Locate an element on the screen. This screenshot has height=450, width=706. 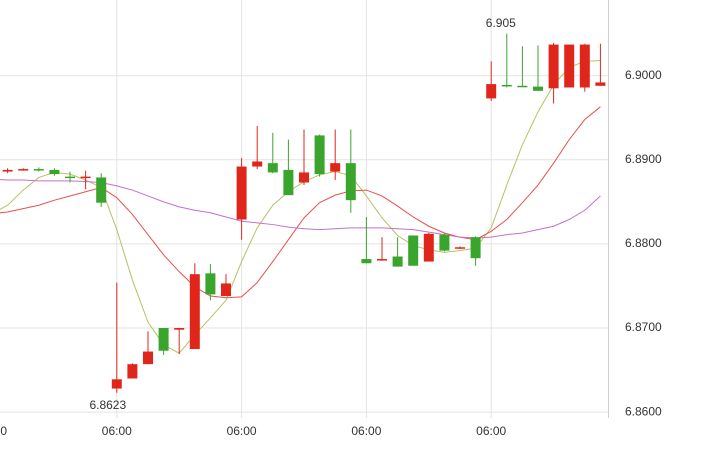
y-tick-label: 6.8900 is located at coordinates (643, 159).